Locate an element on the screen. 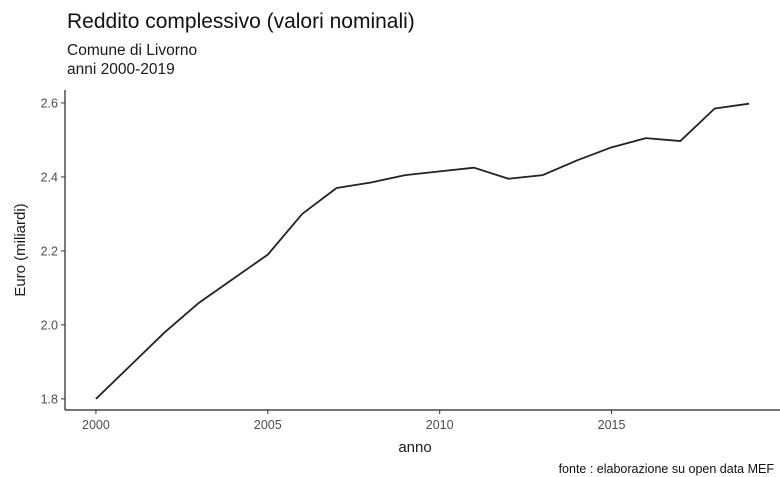 The image size is (780, 477). y-tick-label: 1.8 is located at coordinates (49, 399).